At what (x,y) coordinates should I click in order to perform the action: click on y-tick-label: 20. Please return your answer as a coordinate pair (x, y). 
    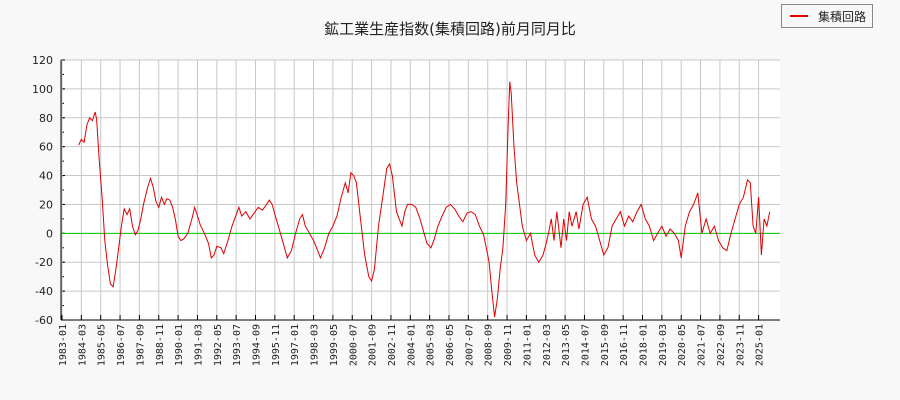
    Looking at the image, I should click on (46, 204).